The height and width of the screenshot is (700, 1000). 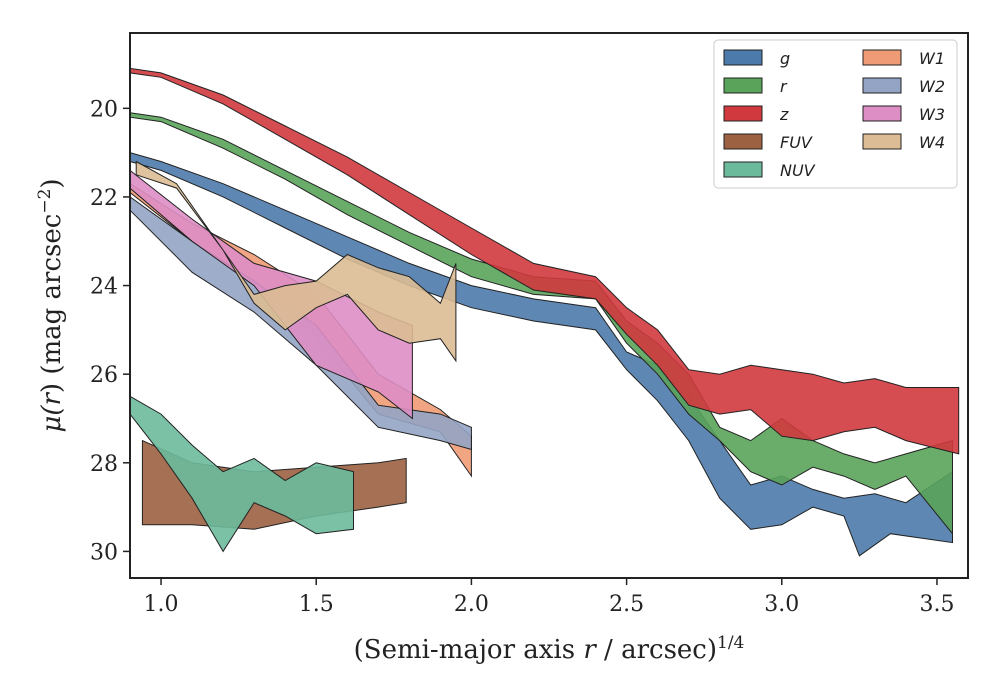 I want to click on legend-swatch-nuv, so click(x=743, y=169).